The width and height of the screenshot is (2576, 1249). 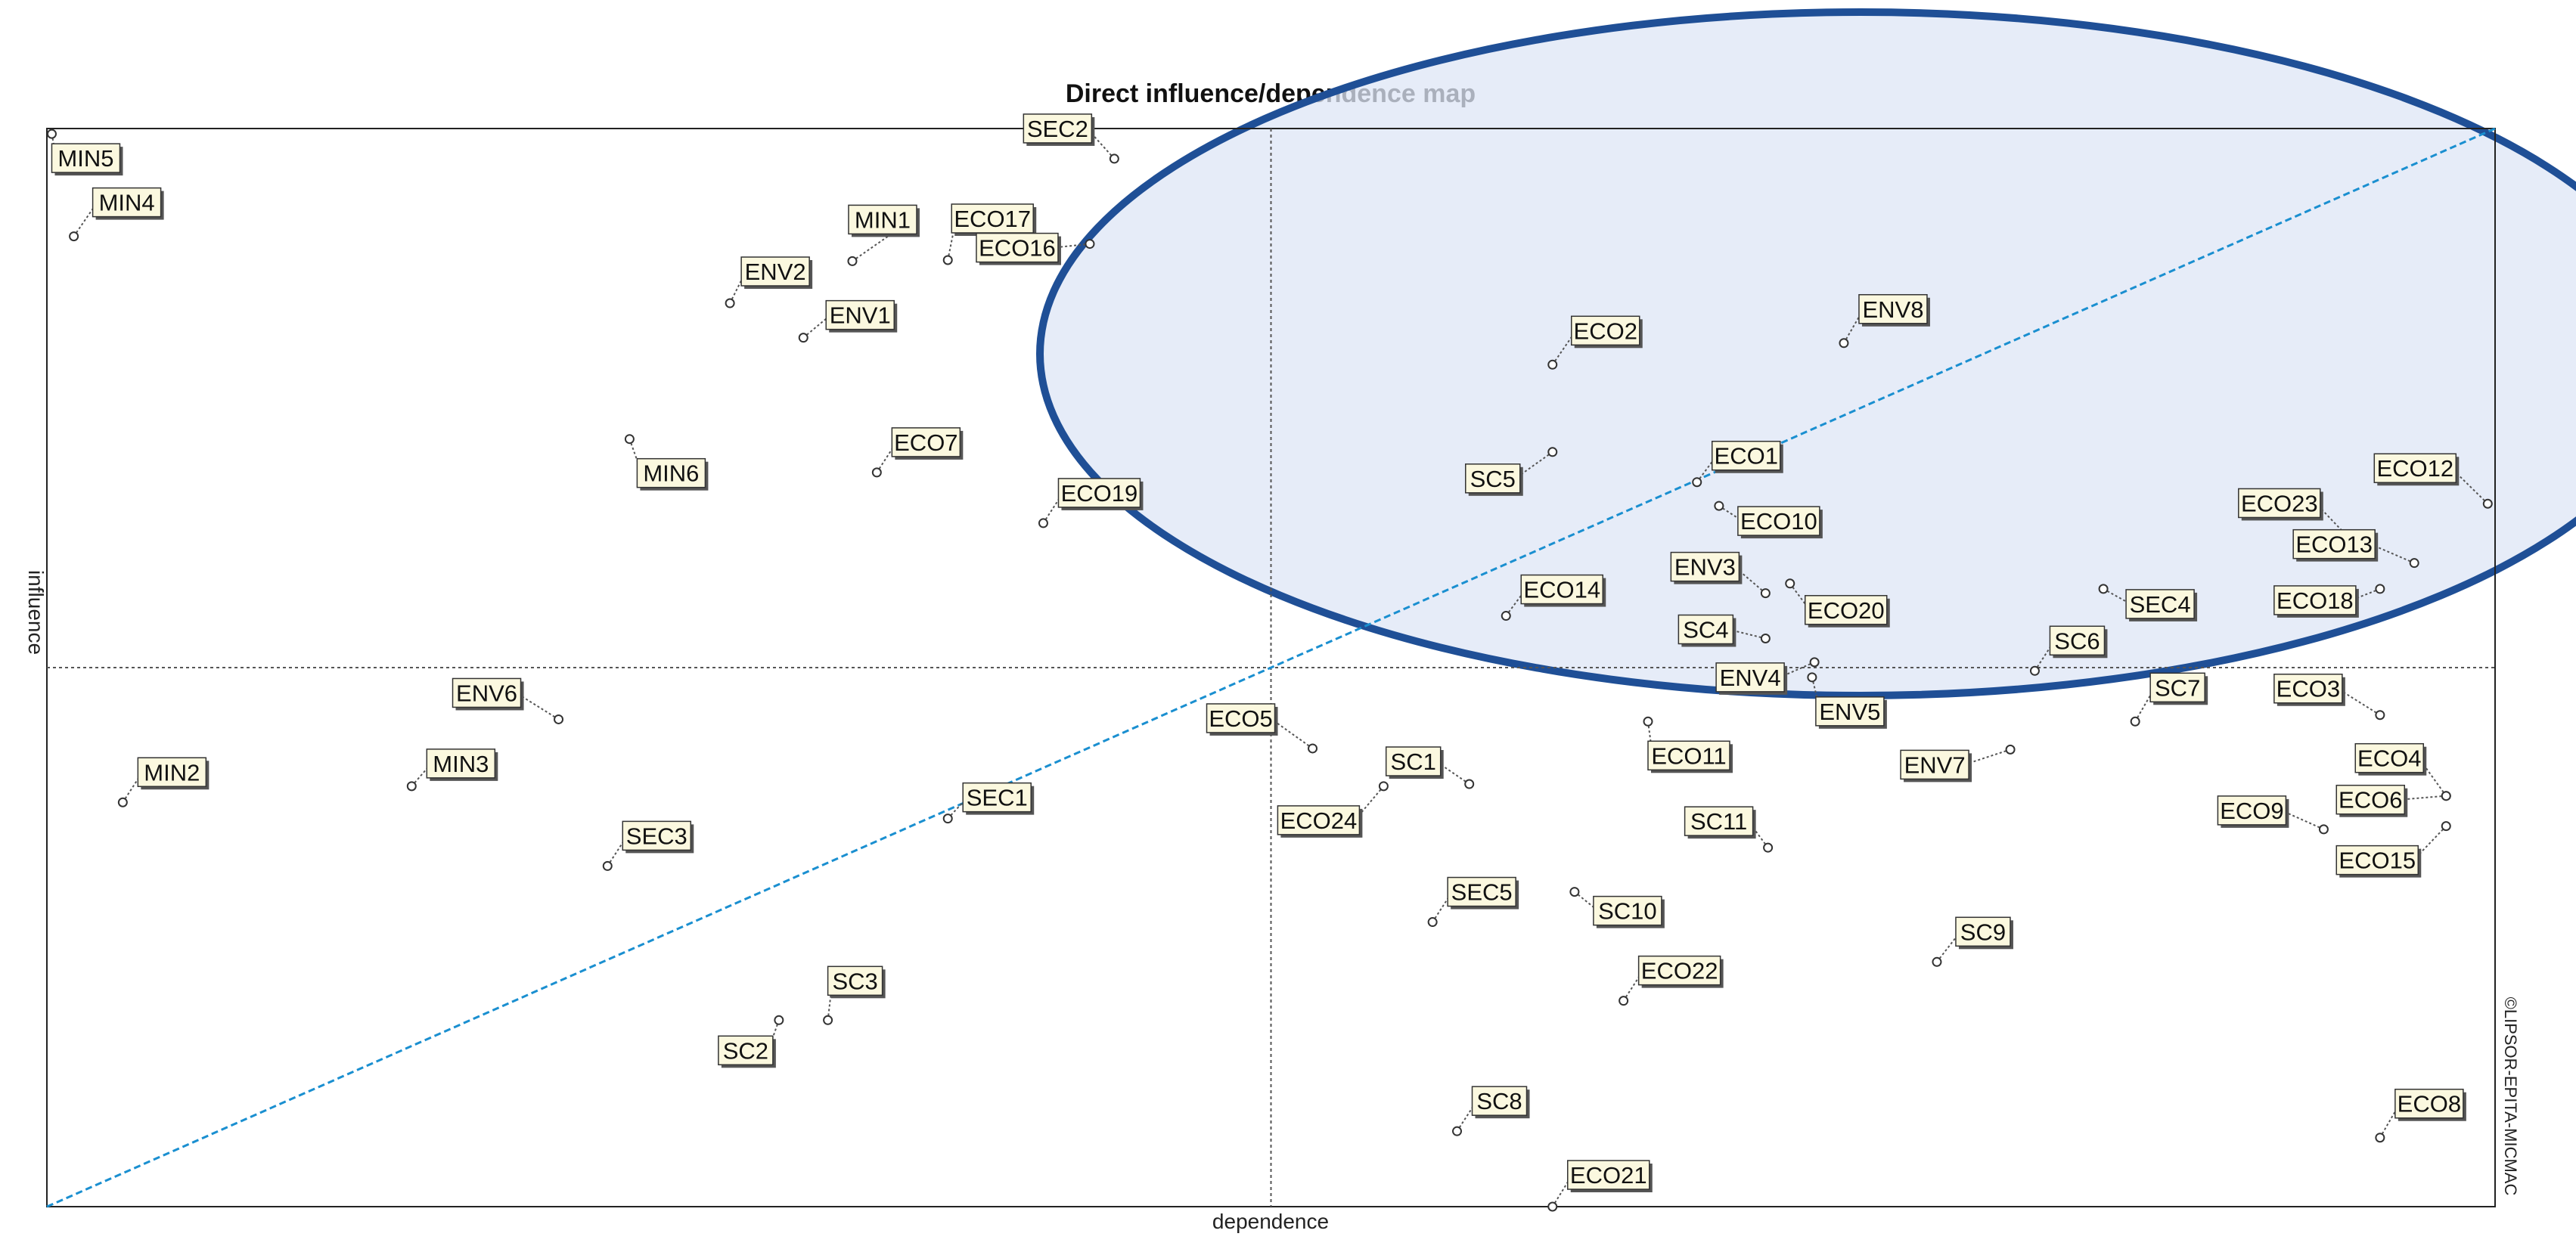 I want to click on point-eco4: ECO4, so click(x=2402, y=771).